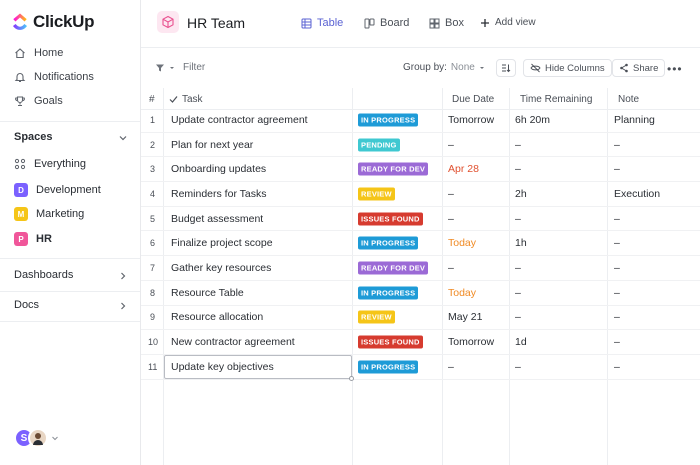 This screenshot has height=465, width=700. What do you see at coordinates (446, 23) in the screenshot?
I see `tab-box: Box` at bounding box center [446, 23].